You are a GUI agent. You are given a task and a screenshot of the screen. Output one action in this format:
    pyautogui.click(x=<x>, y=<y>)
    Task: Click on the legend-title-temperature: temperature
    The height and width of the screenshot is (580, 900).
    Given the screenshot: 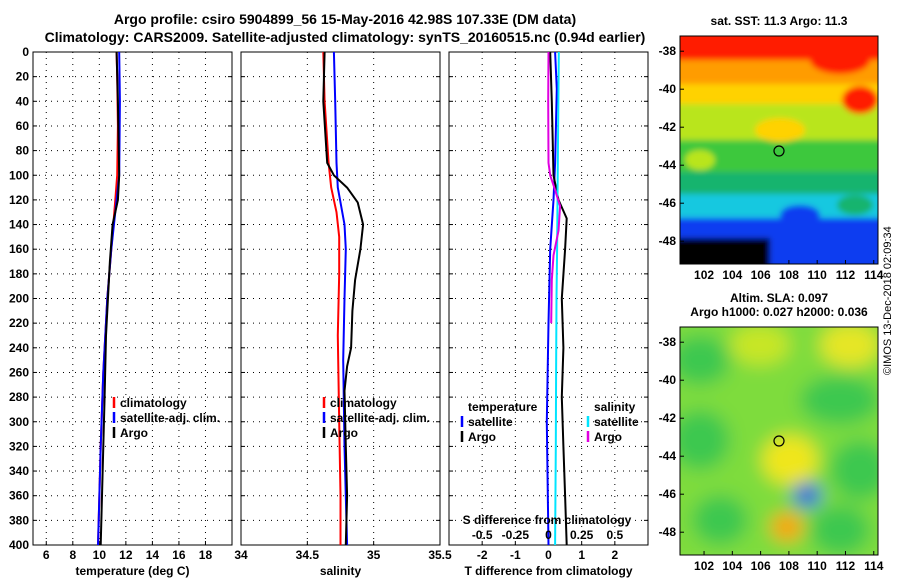 What is the action you would take?
    pyautogui.click(x=503, y=407)
    